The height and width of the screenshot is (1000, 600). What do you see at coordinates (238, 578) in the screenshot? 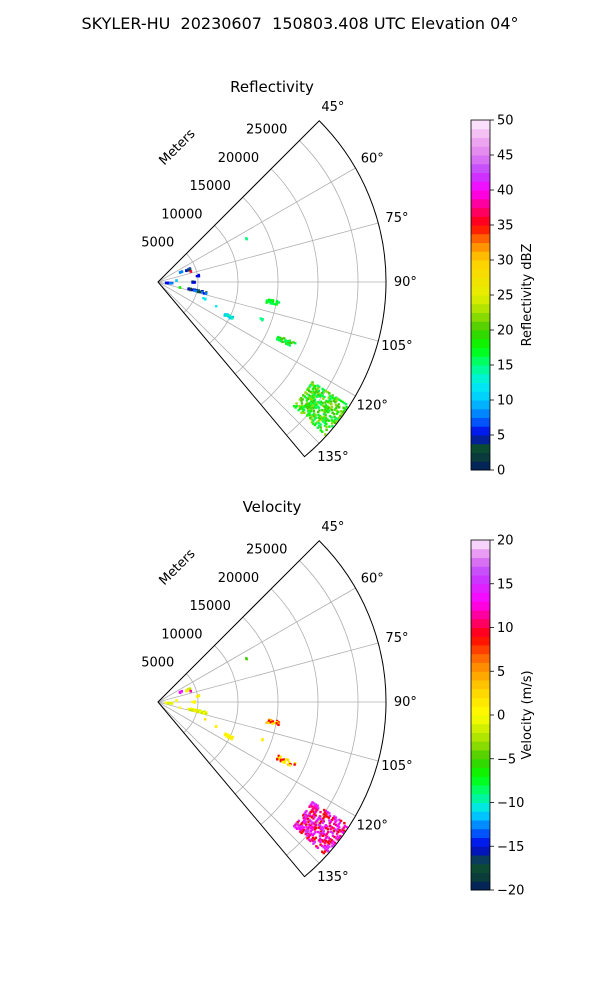
I see `range-tick-label: 20000` at bounding box center [238, 578].